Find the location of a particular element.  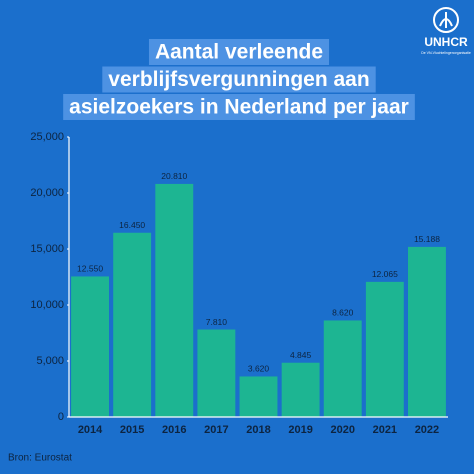

logo-tagline: De VN-Vluchtelingenorganisatie is located at coordinates (446, 53).